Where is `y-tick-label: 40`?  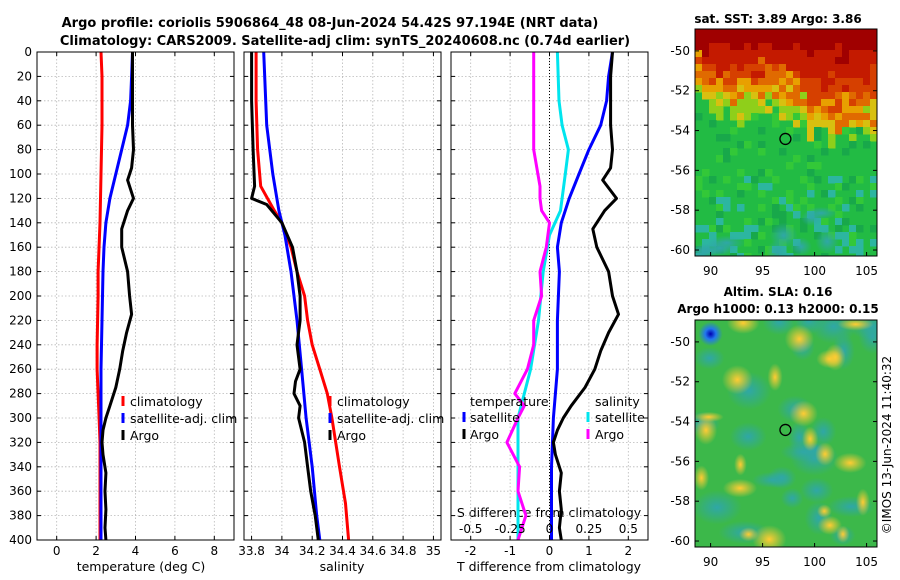 y-tick-label: 40 is located at coordinates (24, 101).